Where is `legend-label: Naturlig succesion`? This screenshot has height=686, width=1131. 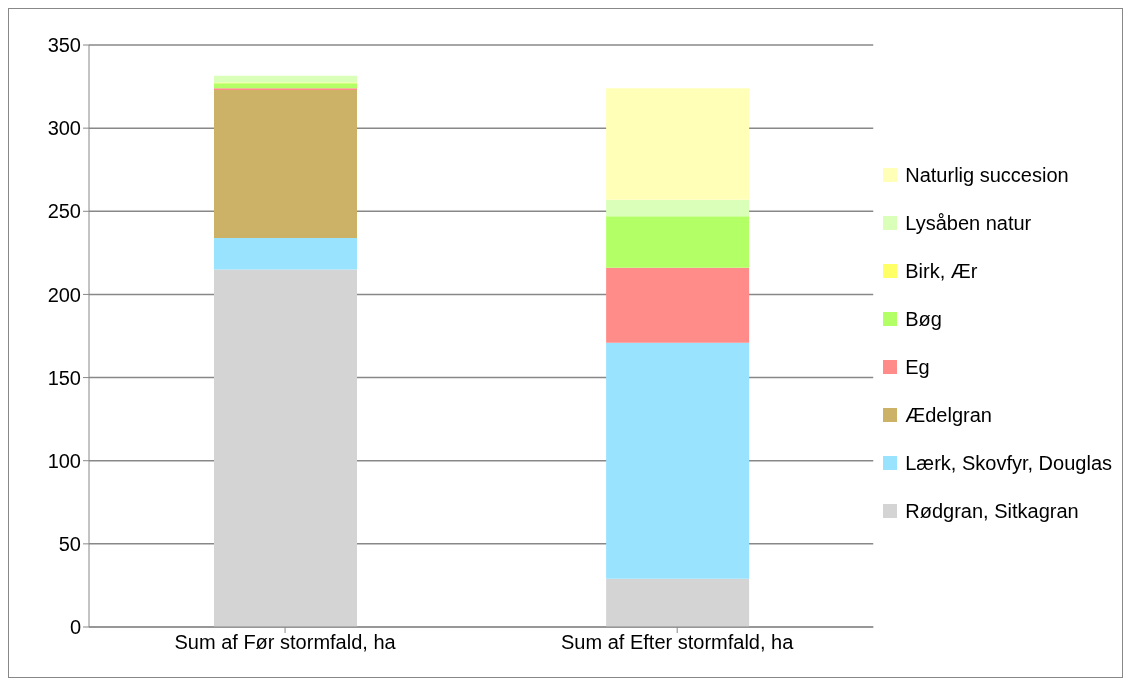 legend-label: Naturlig succesion is located at coordinates (987, 175).